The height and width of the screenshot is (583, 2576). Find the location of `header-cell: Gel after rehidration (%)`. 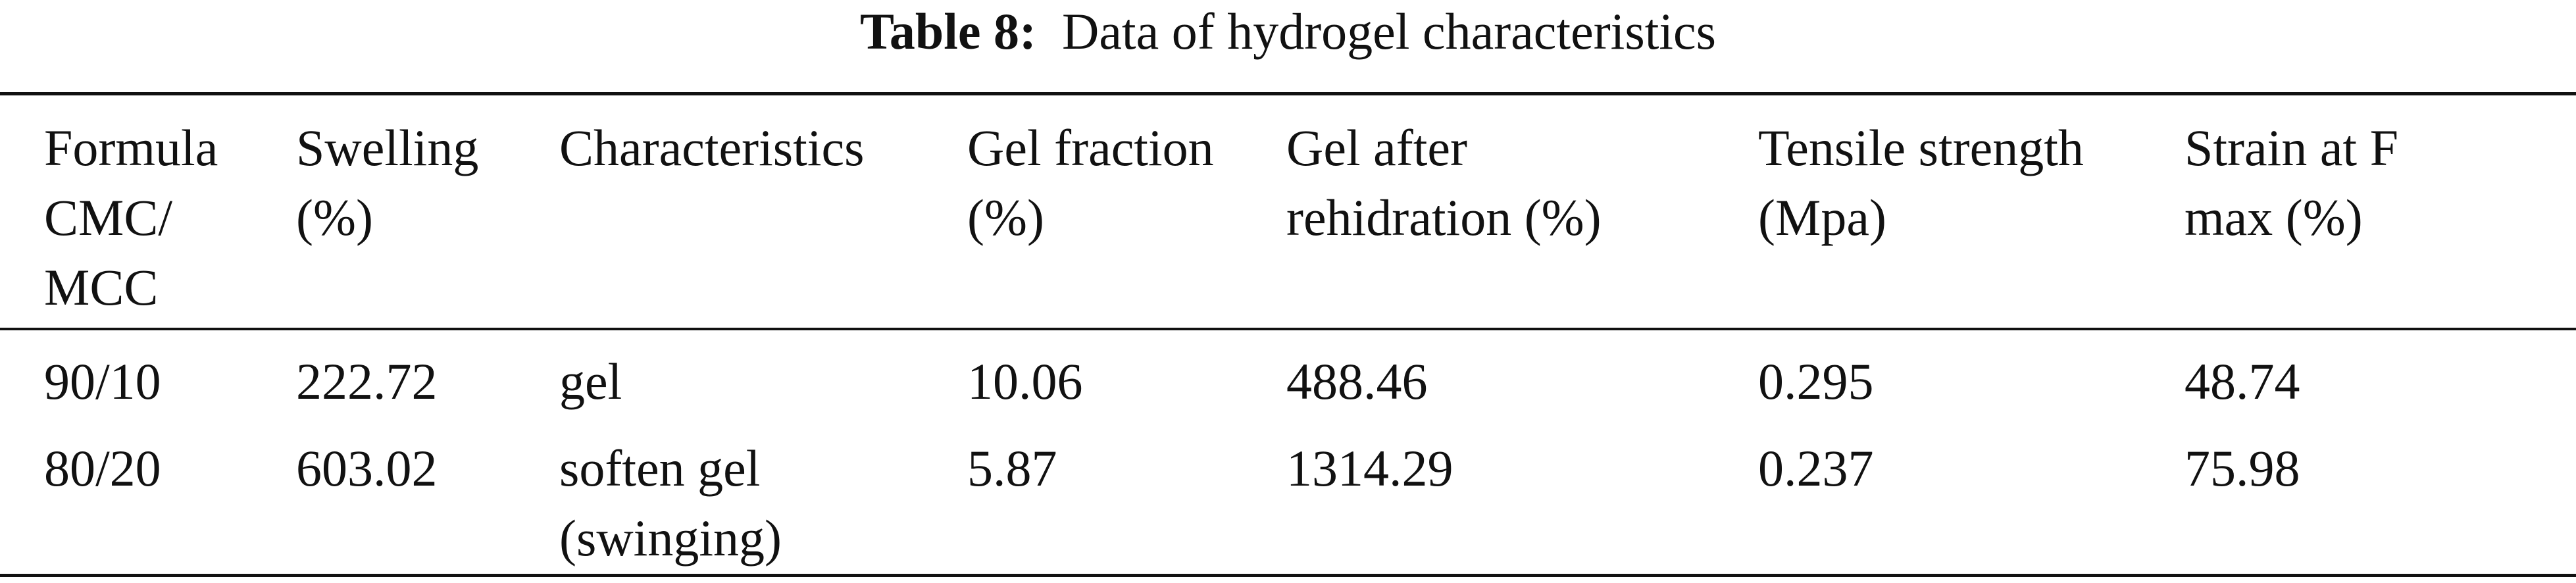

header-cell: Gel after rehidration (%) is located at coordinates (1444, 182).